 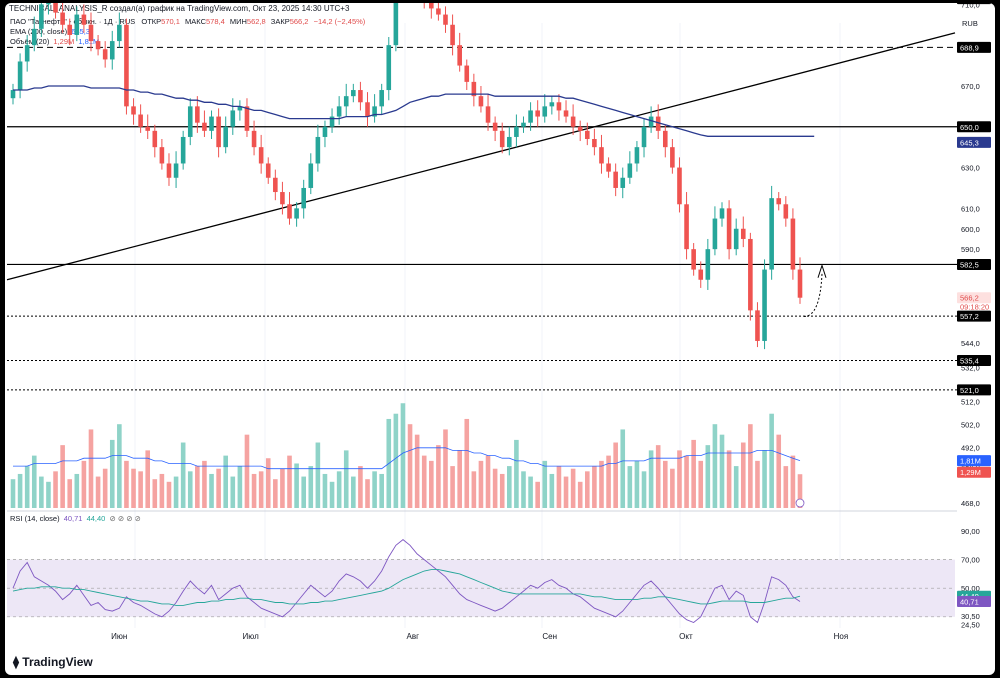 I want to click on rsi-settings-icons: ⊘ ⊘ ⊘ ⊘, so click(x=125, y=518).